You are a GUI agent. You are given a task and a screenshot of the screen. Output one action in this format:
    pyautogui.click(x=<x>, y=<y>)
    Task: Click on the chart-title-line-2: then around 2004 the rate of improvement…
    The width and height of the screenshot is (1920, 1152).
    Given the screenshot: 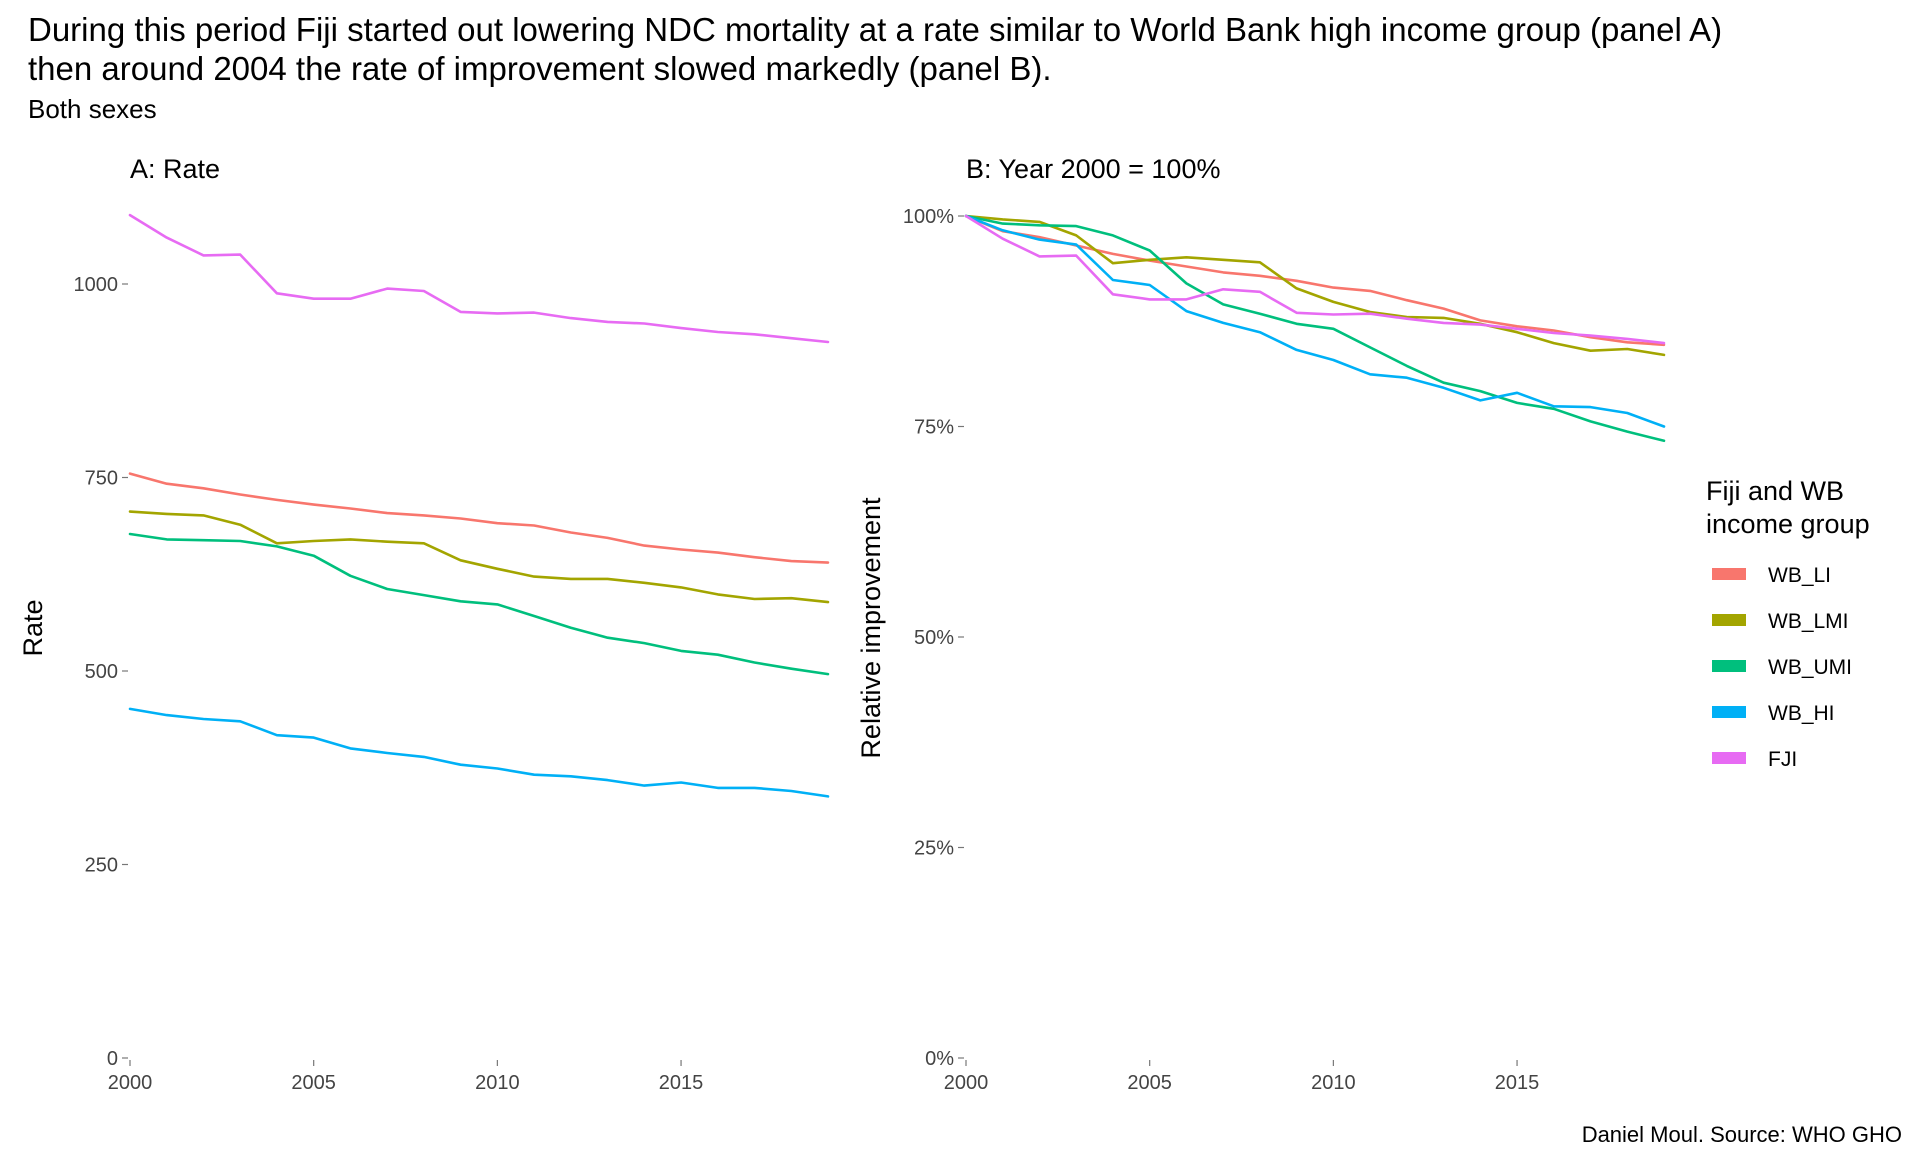 What is the action you would take?
    pyautogui.click(x=540, y=68)
    